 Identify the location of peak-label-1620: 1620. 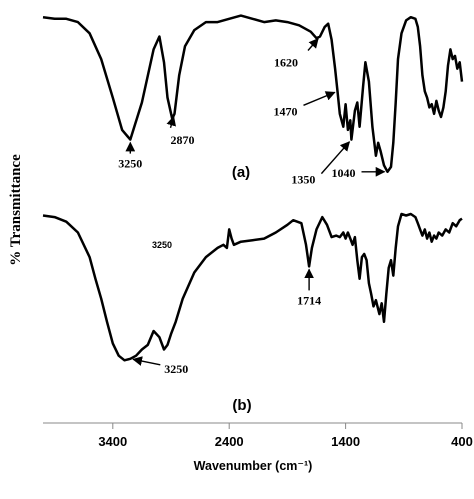
(286, 63).